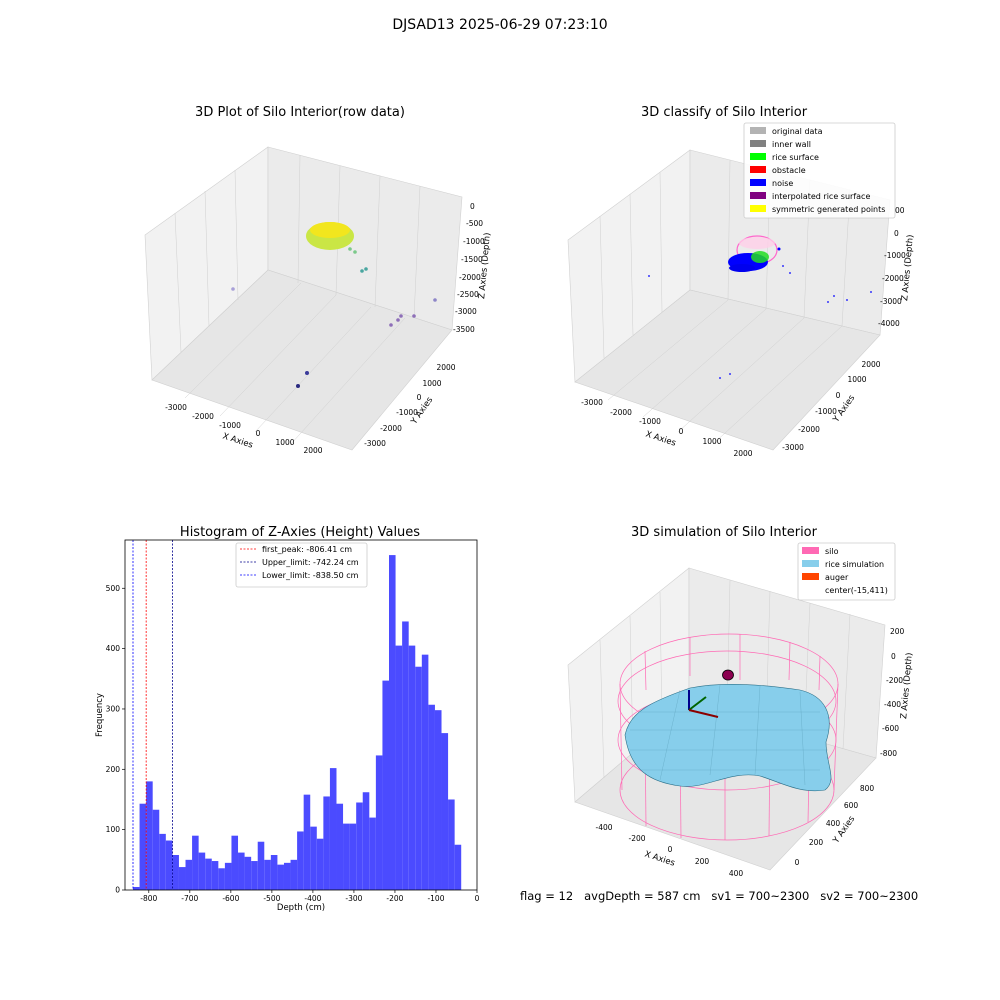  Describe the element at coordinates (334, 305) in the screenshot. I see `raw-points` at that location.